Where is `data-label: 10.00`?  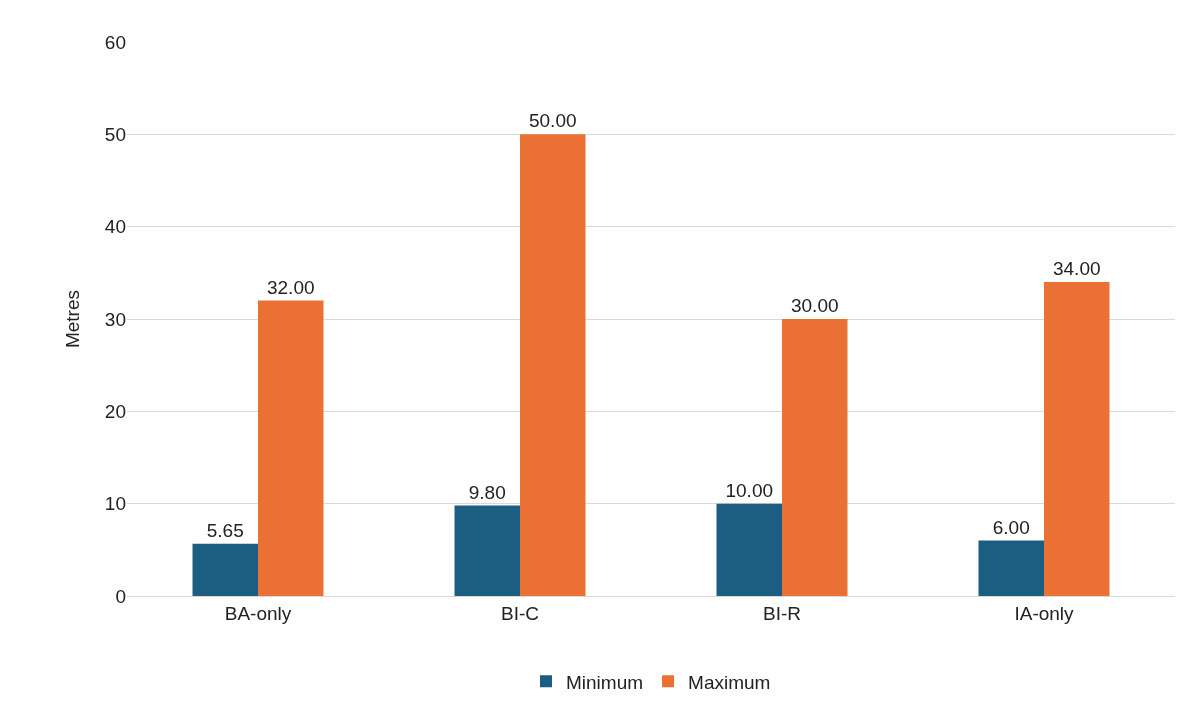
data-label: 10.00 is located at coordinates (749, 490).